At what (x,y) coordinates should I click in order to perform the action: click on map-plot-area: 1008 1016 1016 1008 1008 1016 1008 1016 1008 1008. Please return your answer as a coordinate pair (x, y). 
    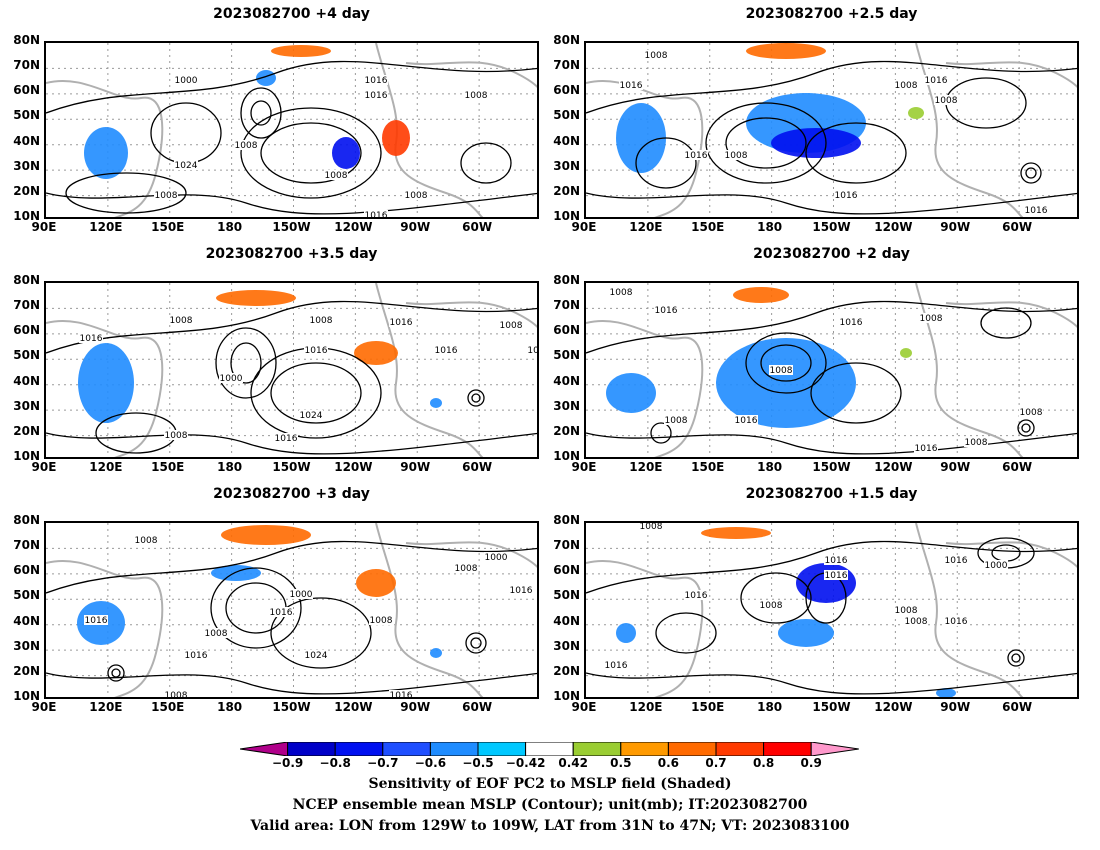
    Looking at the image, I should click on (831, 370).